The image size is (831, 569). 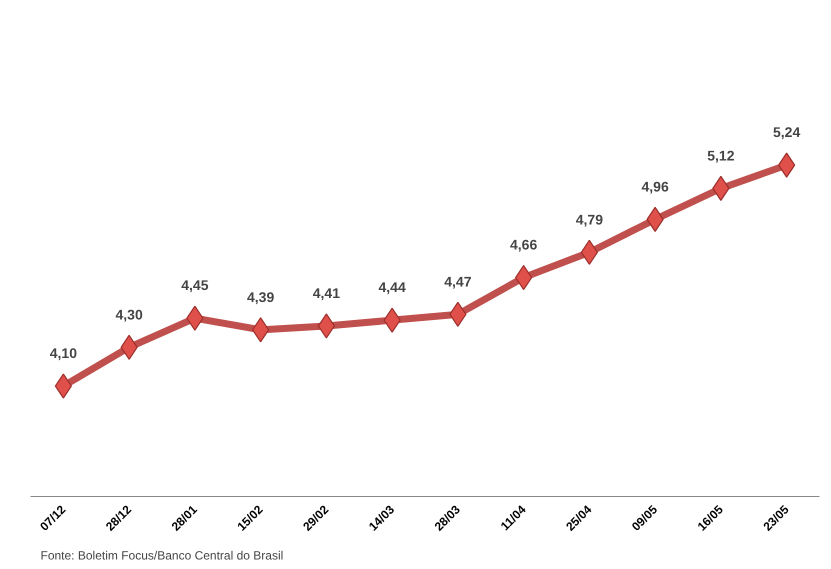 What do you see at coordinates (129, 314) in the screenshot?
I see `data-label: 4,30` at bounding box center [129, 314].